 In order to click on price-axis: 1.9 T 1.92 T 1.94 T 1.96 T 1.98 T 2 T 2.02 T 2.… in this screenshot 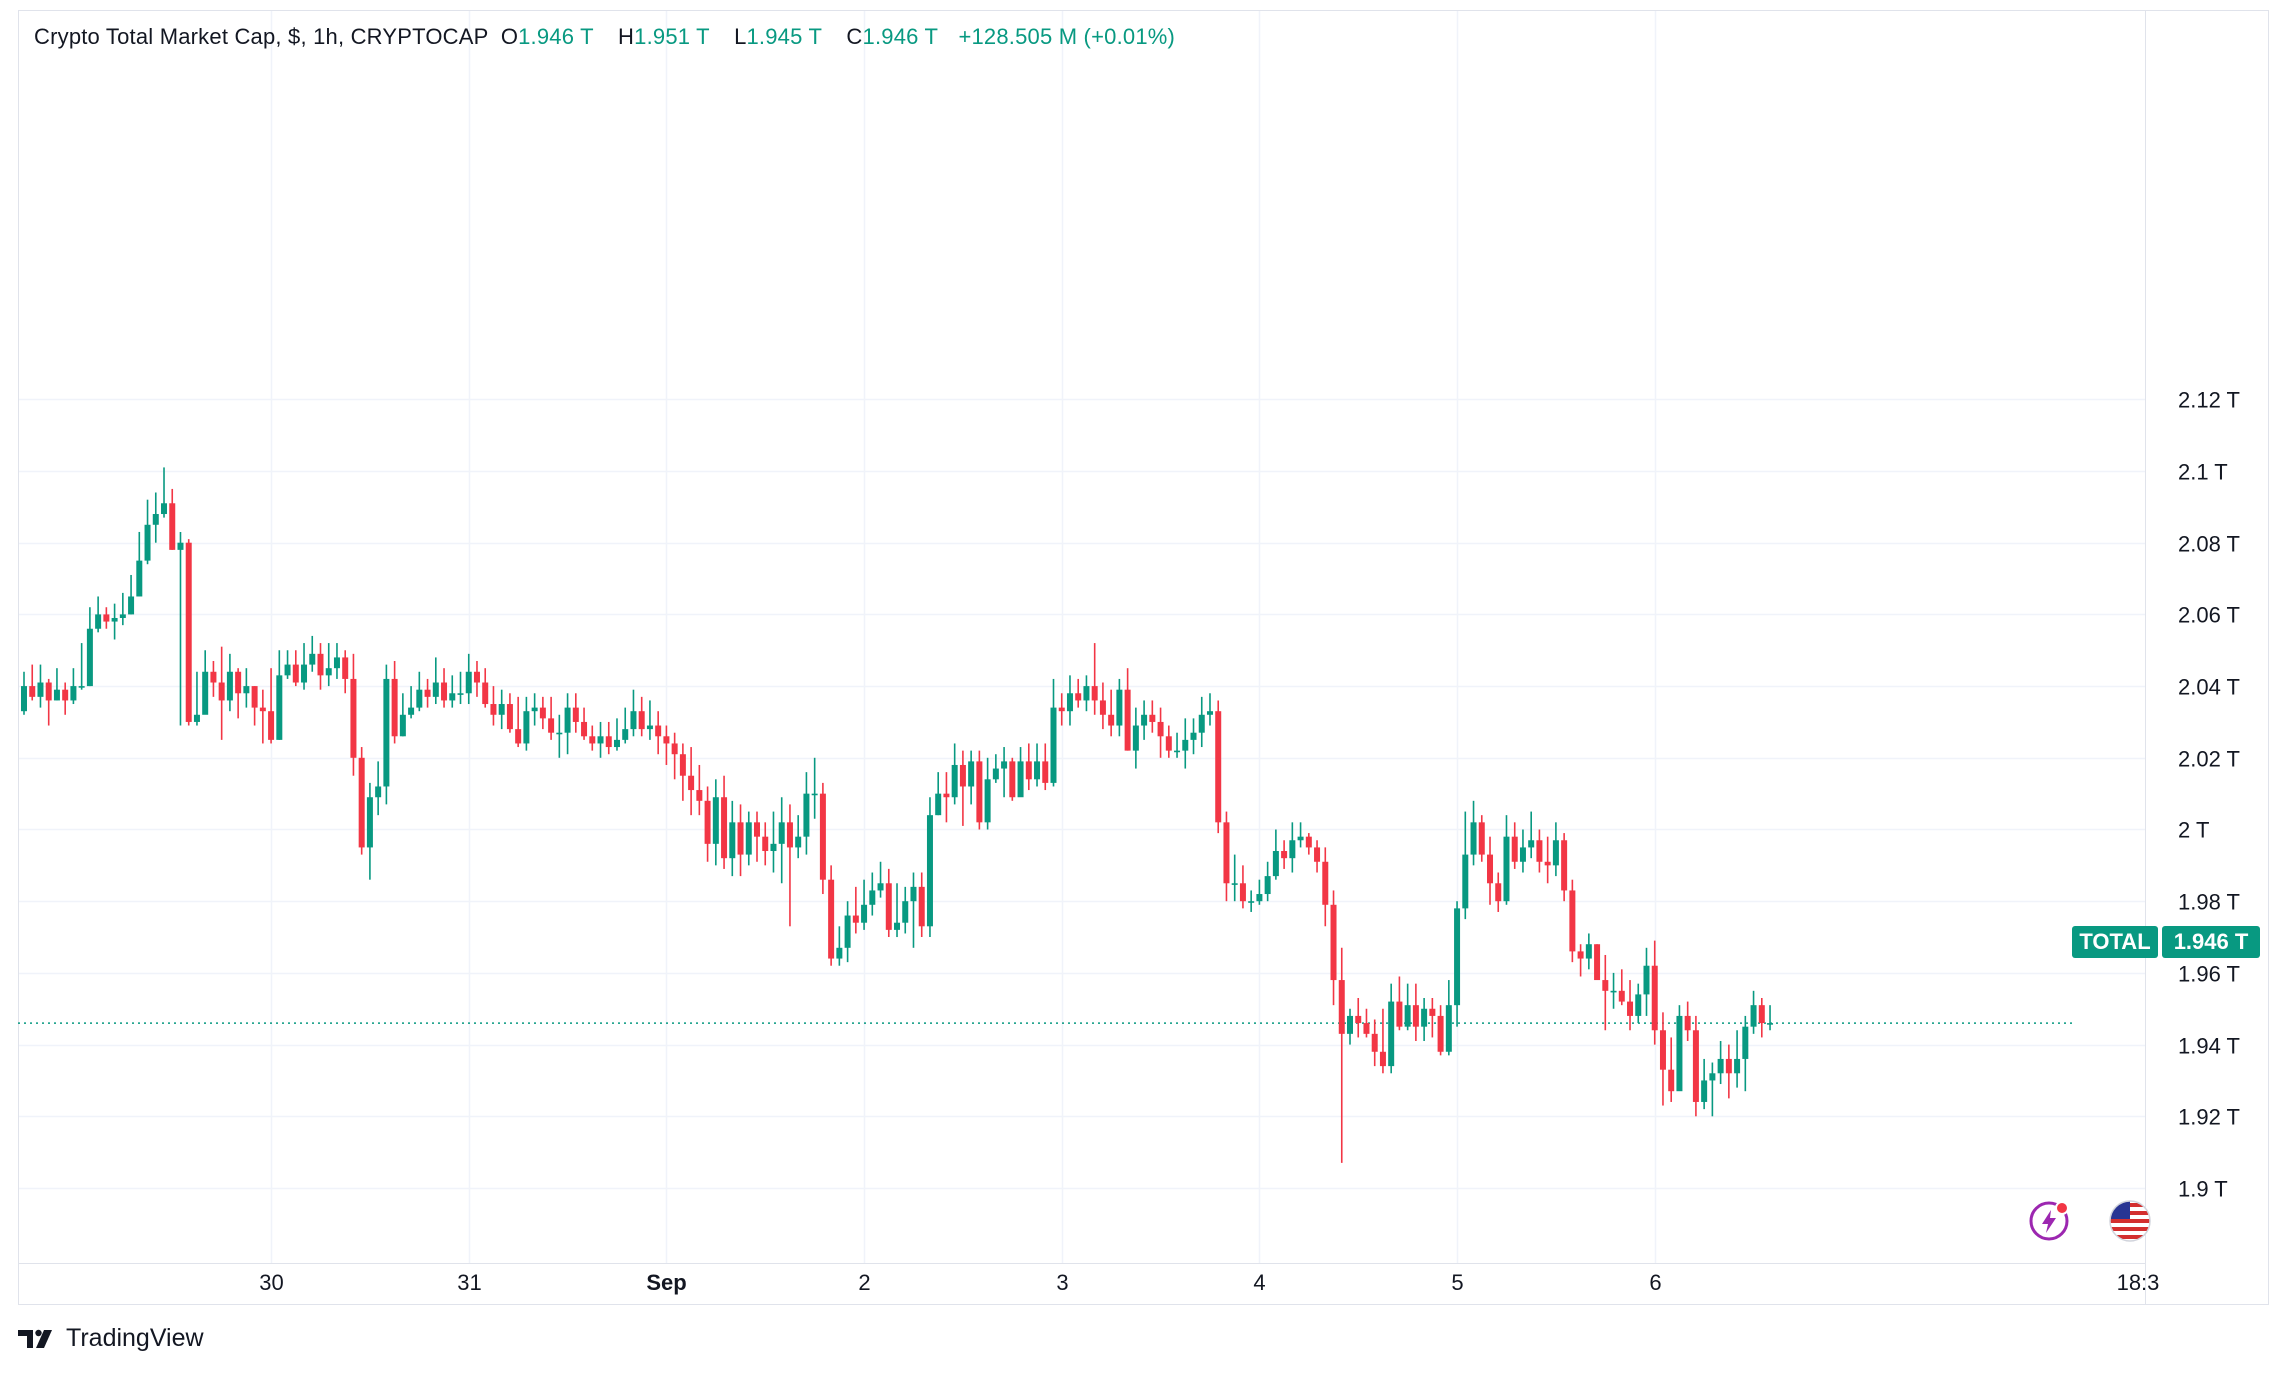, I will do `click(2209, 795)`.